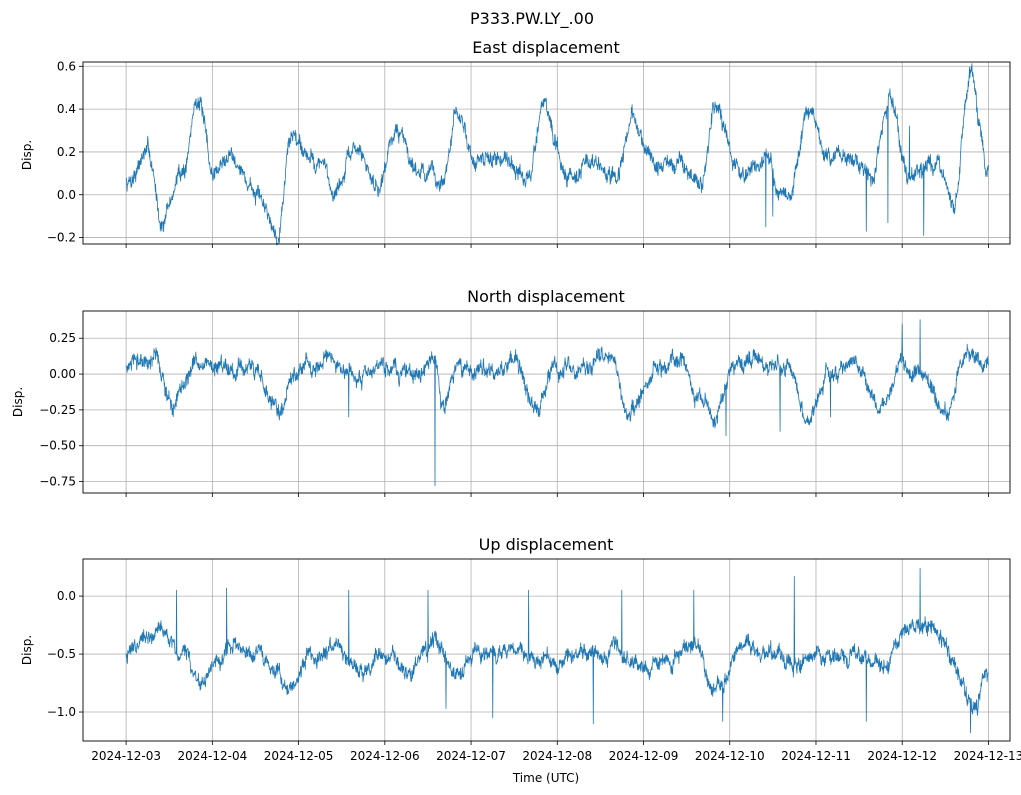 The image size is (1021, 795). What do you see at coordinates (385, 756) in the screenshot?
I see `x-tick-label: 2024-12-06` at bounding box center [385, 756].